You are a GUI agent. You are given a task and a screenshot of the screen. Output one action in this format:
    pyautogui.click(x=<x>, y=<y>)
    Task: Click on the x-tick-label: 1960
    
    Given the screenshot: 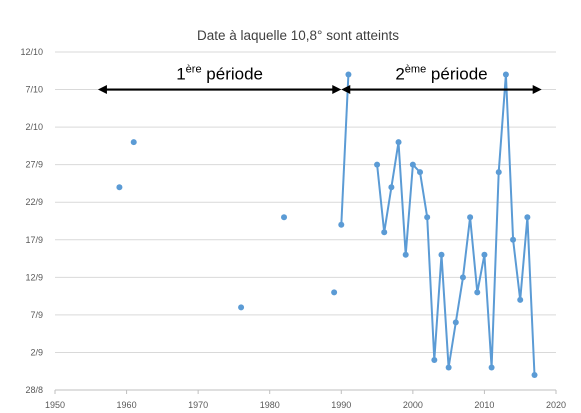 What is the action you would take?
    pyautogui.click(x=127, y=405)
    